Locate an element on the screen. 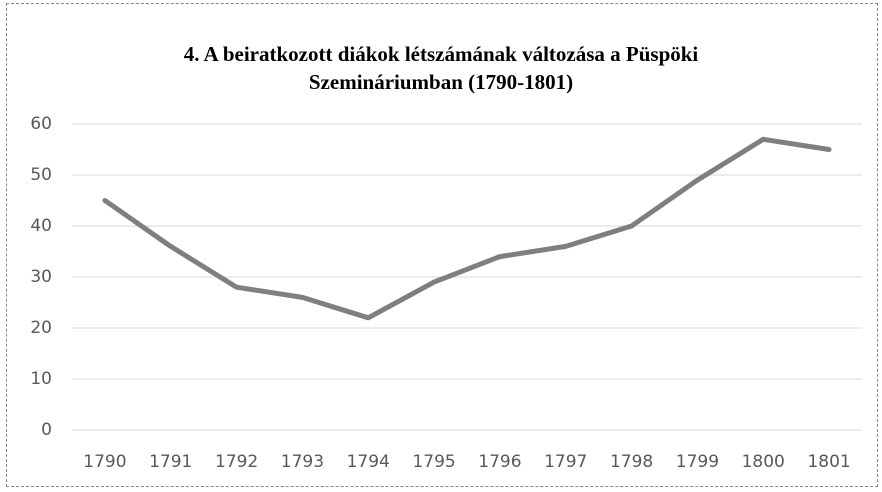  x-tick-label: 1801 is located at coordinates (828, 462).